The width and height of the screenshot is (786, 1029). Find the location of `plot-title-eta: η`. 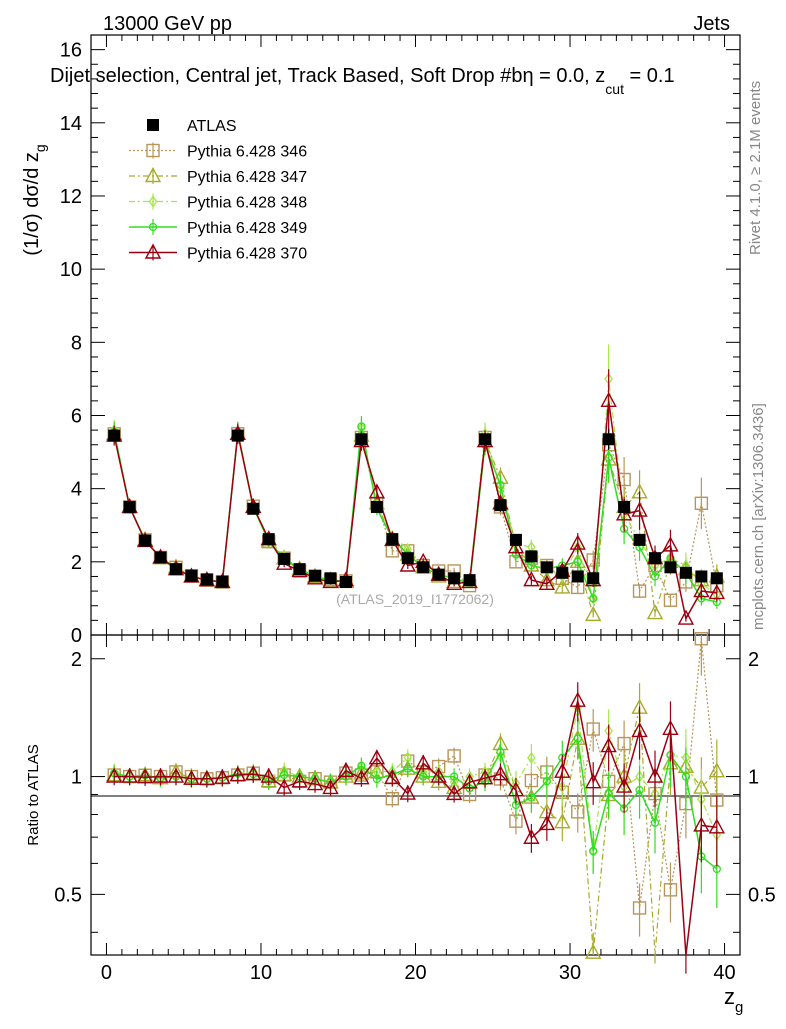

plot-title-eta: η is located at coordinates (527, 76).